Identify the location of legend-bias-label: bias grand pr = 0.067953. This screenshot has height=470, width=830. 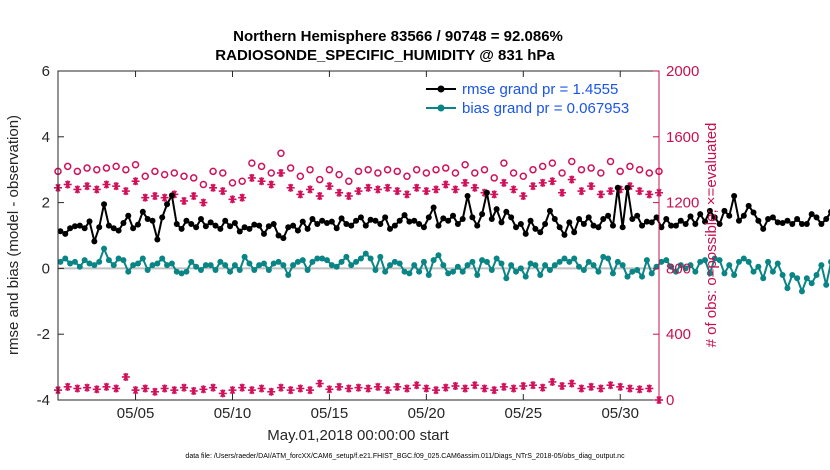
(545, 108).